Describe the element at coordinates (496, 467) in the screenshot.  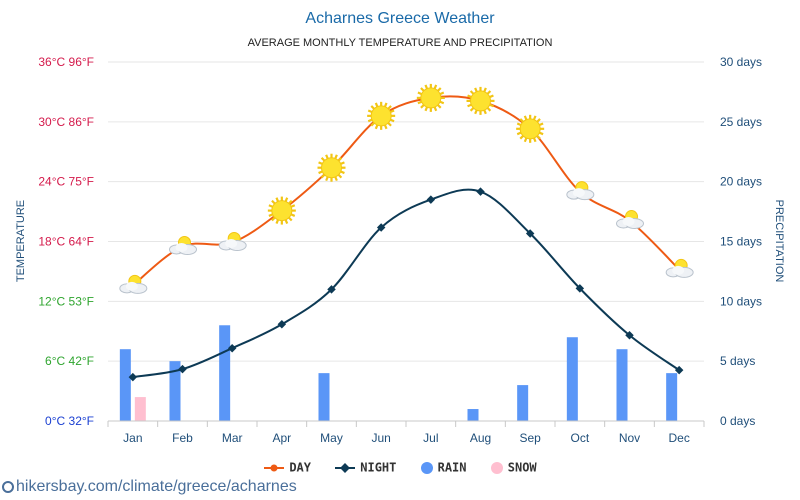
I see `legend-snow-marker` at that location.